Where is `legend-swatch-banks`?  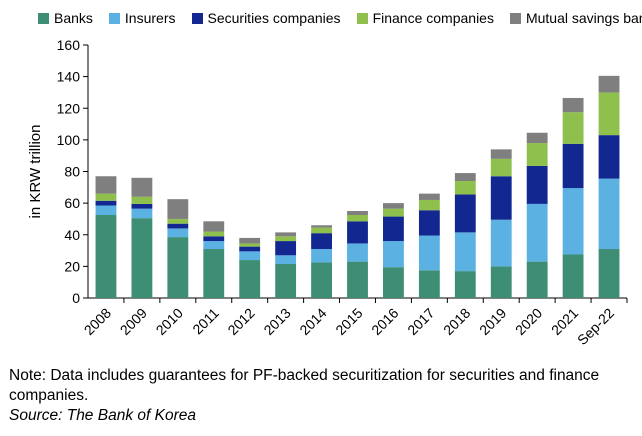 legend-swatch-banks is located at coordinates (43, 18).